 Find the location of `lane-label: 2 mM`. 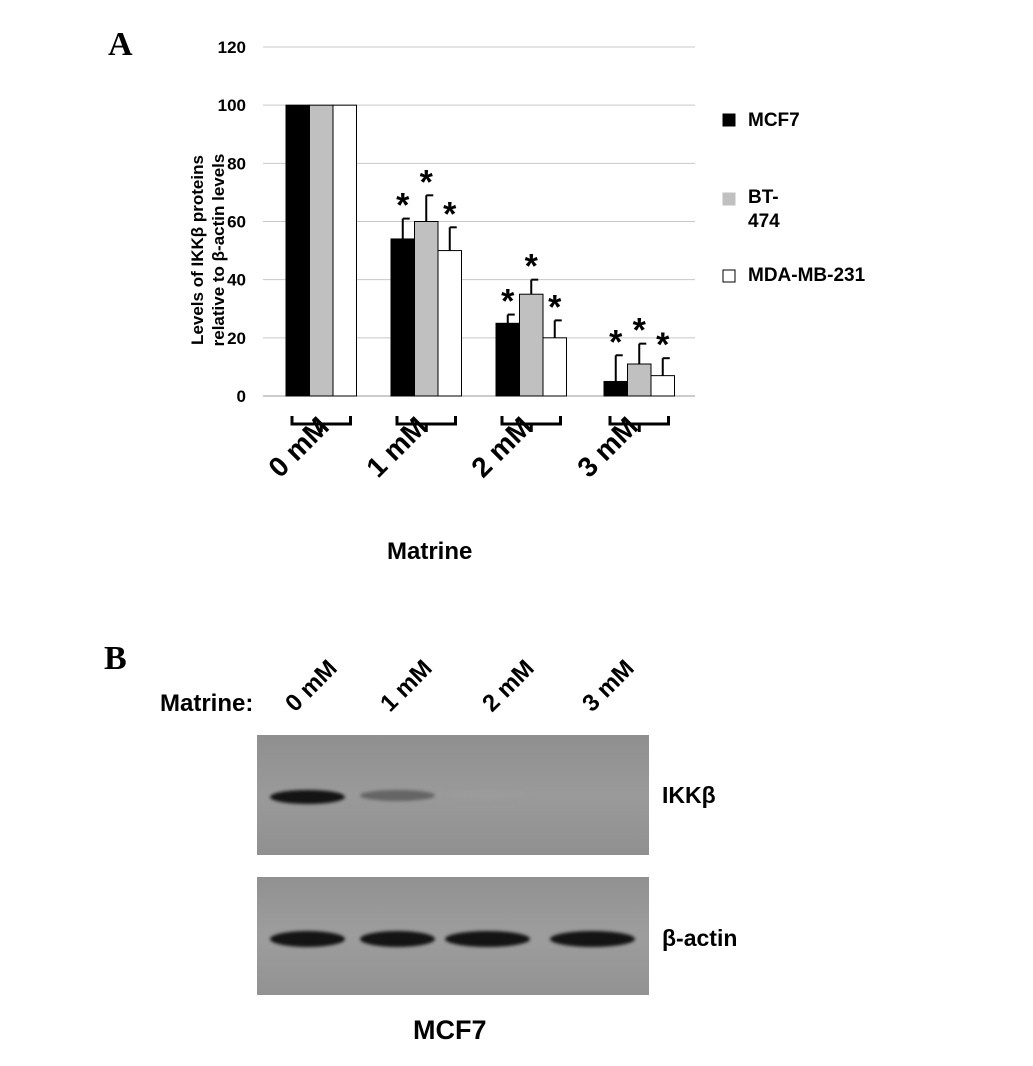

lane-label: 2 mM is located at coordinates (508, 686).